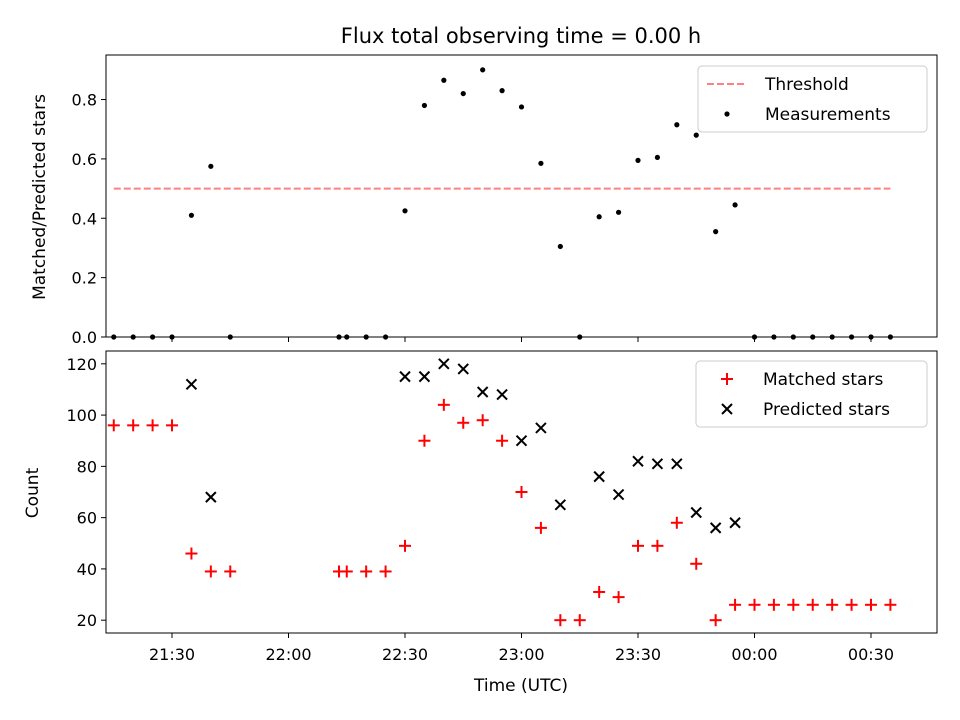  Describe the element at coordinates (84, 100) in the screenshot. I see `y-tick-label: 0.8` at that location.